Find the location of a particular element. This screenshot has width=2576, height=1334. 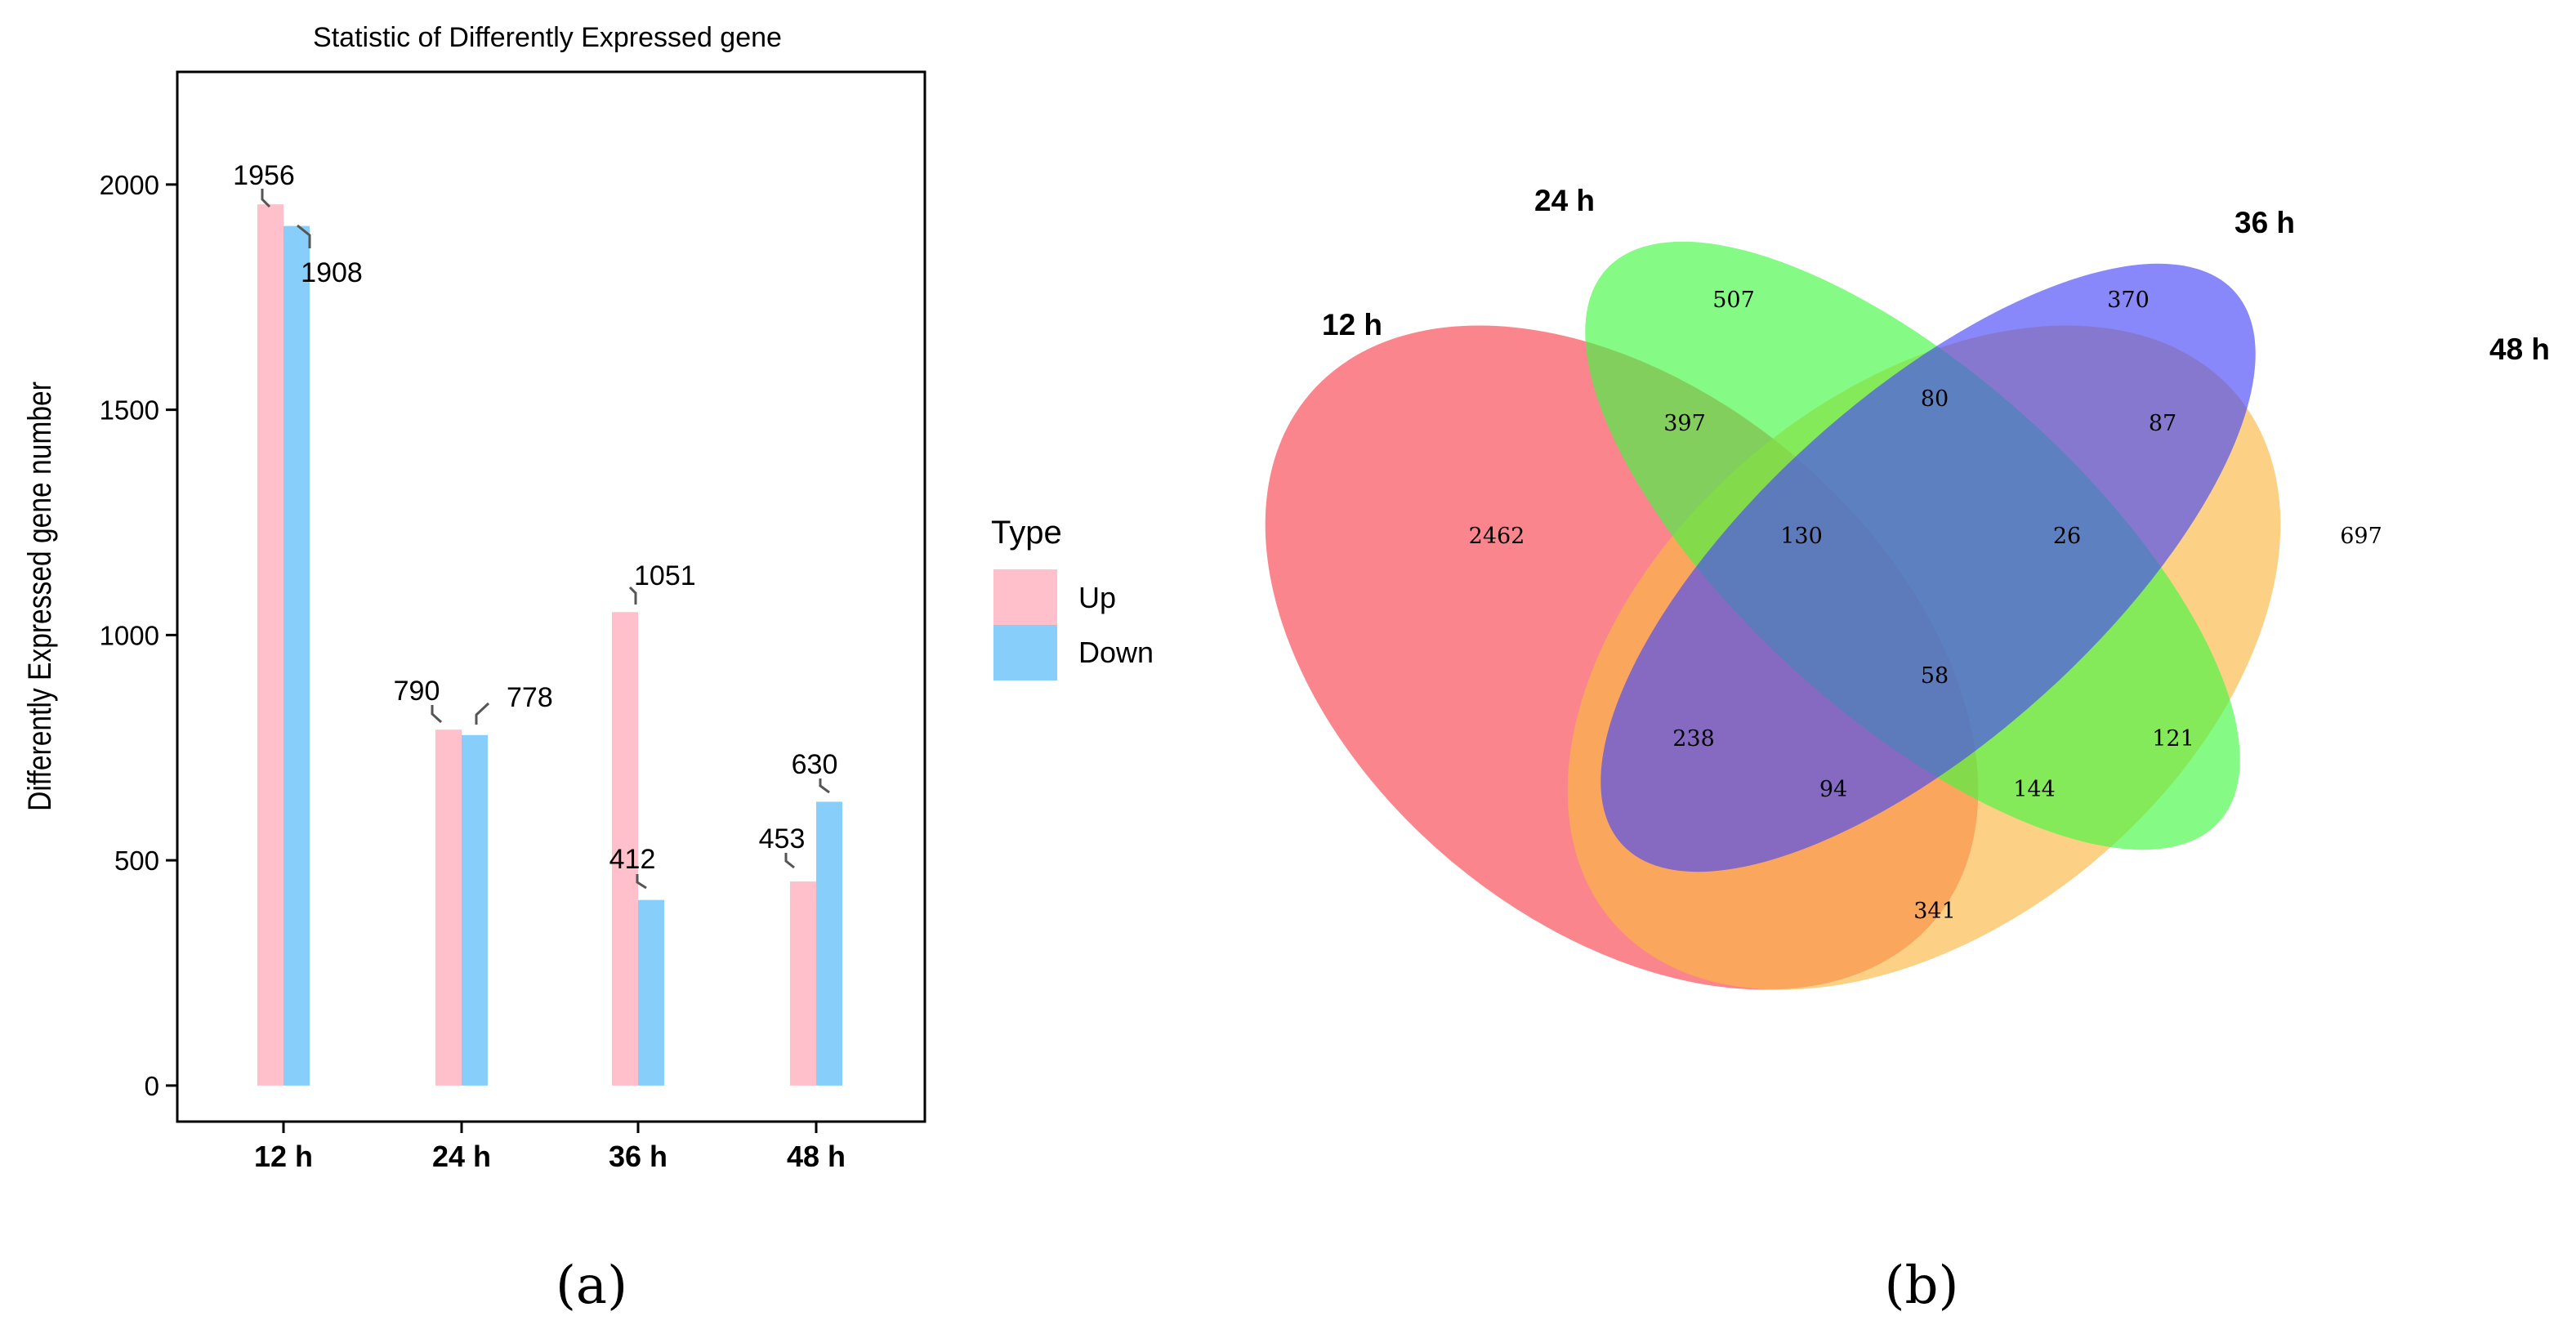

legend-swatch-down is located at coordinates (1025, 652).